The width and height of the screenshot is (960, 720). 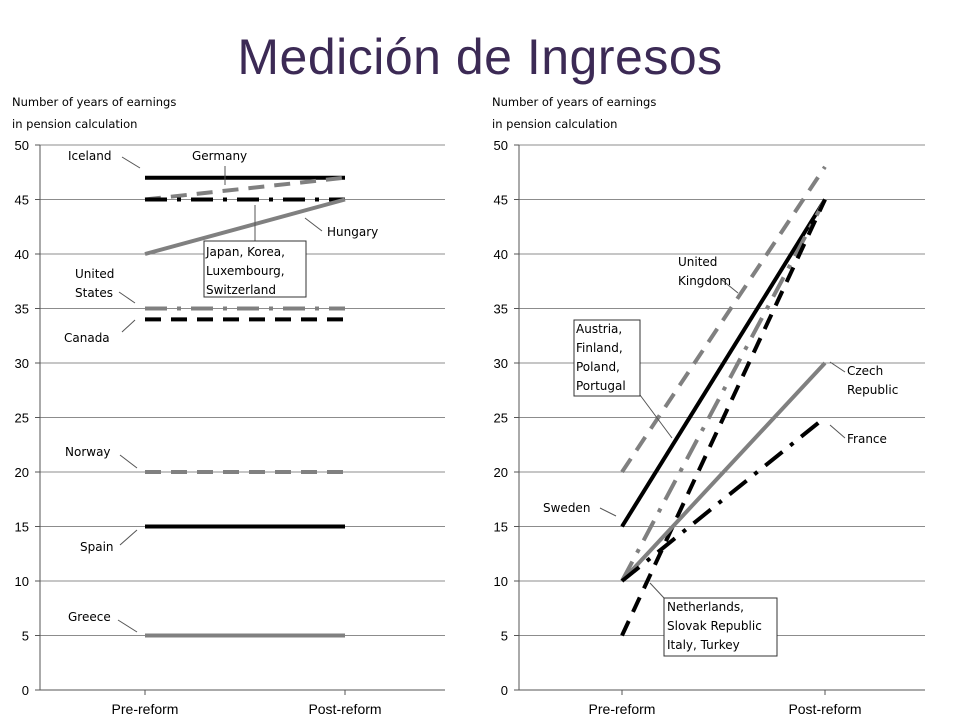 I want to click on annotation-label: Hungary, so click(x=352, y=232).